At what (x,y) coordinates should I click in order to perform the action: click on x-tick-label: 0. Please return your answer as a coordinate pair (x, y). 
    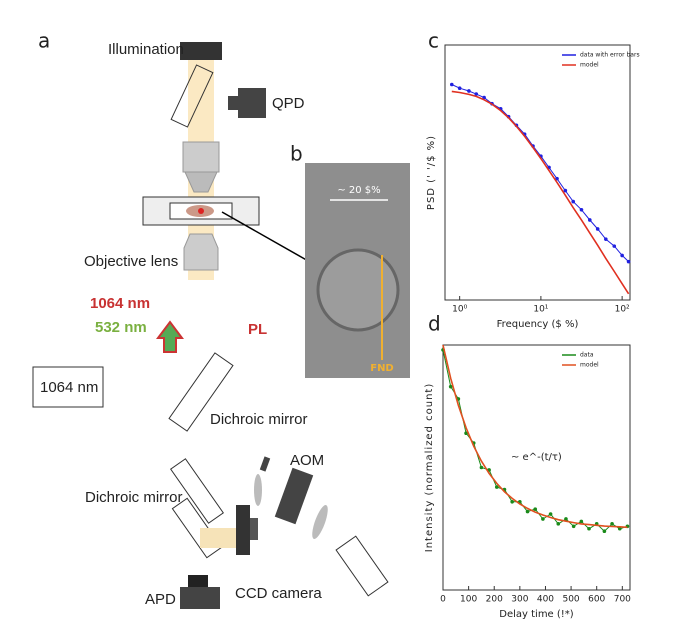
    Looking at the image, I should click on (443, 600).